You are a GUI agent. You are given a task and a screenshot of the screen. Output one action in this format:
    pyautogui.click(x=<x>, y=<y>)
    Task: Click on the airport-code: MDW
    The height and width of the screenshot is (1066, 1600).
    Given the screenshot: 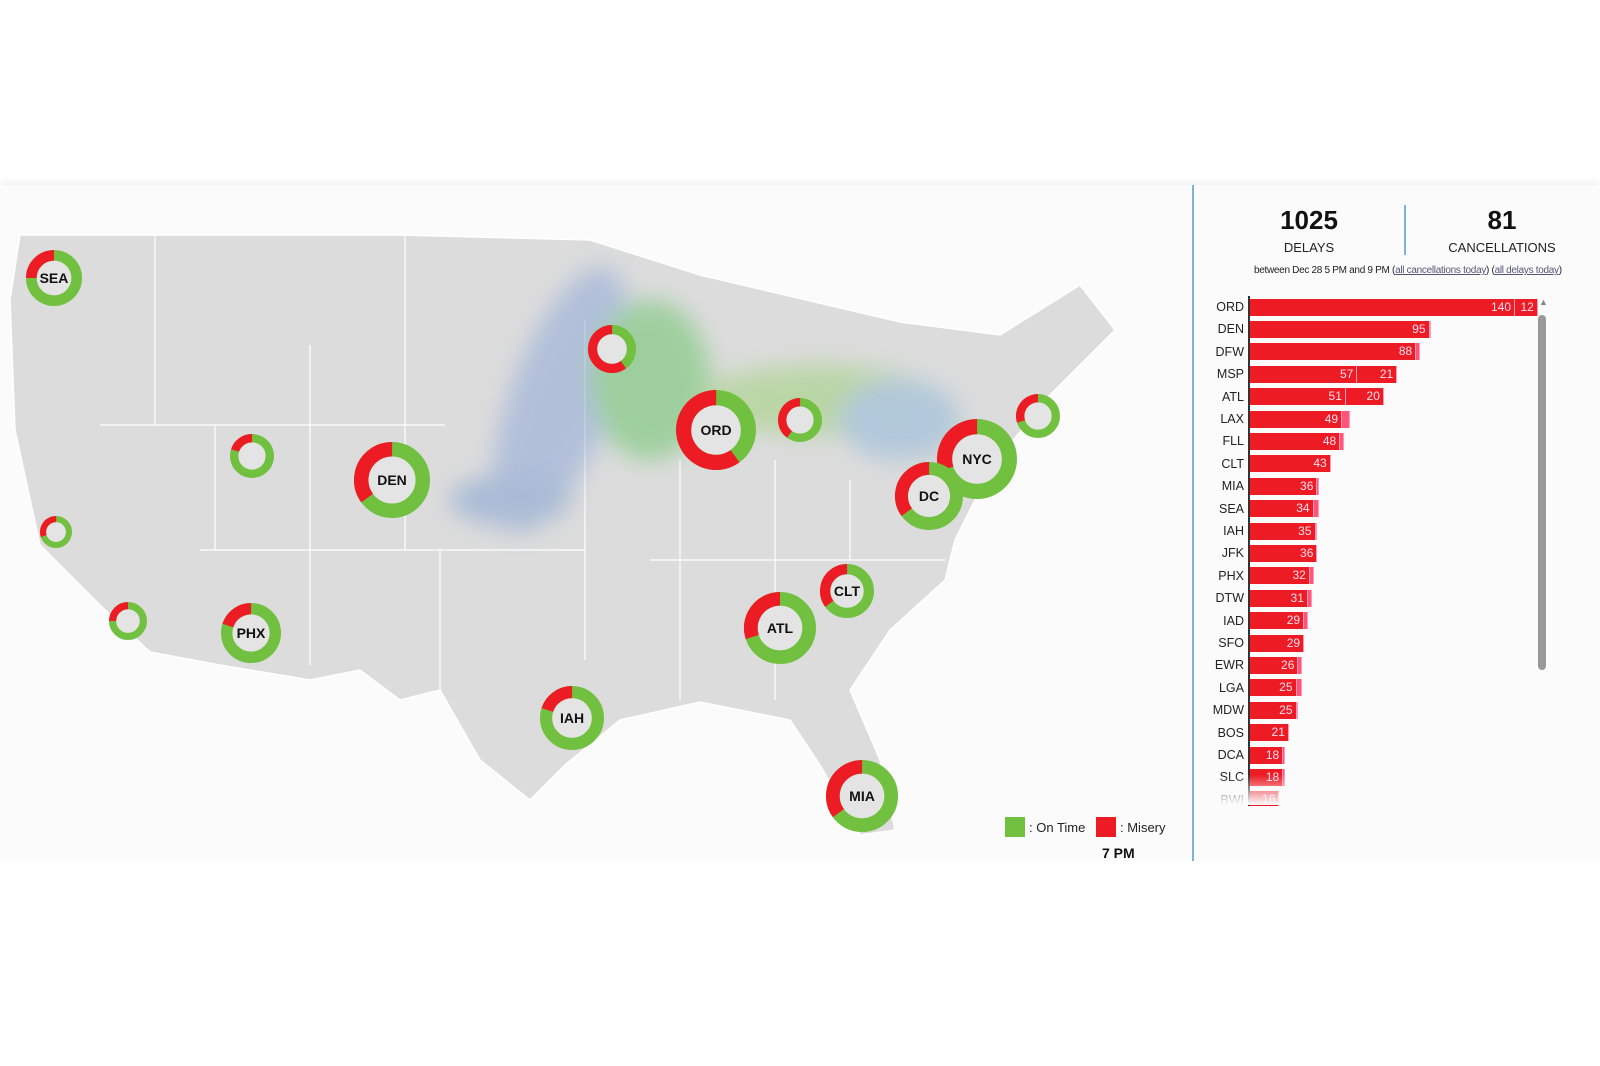 What is the action you would take?
    pyautogui.click(x=1228, y=710)
    